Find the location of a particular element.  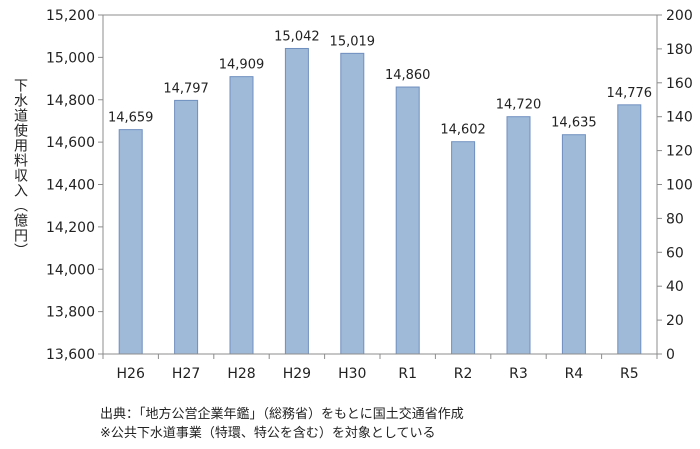

bar-R5 is located at coordinates (629, 229).